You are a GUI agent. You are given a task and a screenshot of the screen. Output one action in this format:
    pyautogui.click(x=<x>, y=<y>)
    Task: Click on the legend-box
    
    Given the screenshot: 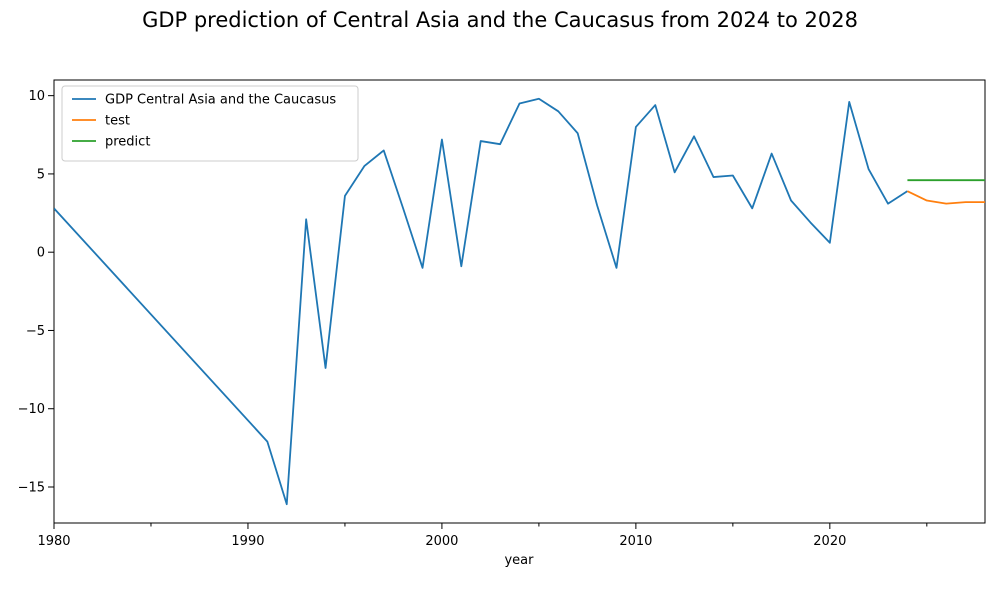 What is the action you would take?
    pyautogui.click(x=210, y=123)
    